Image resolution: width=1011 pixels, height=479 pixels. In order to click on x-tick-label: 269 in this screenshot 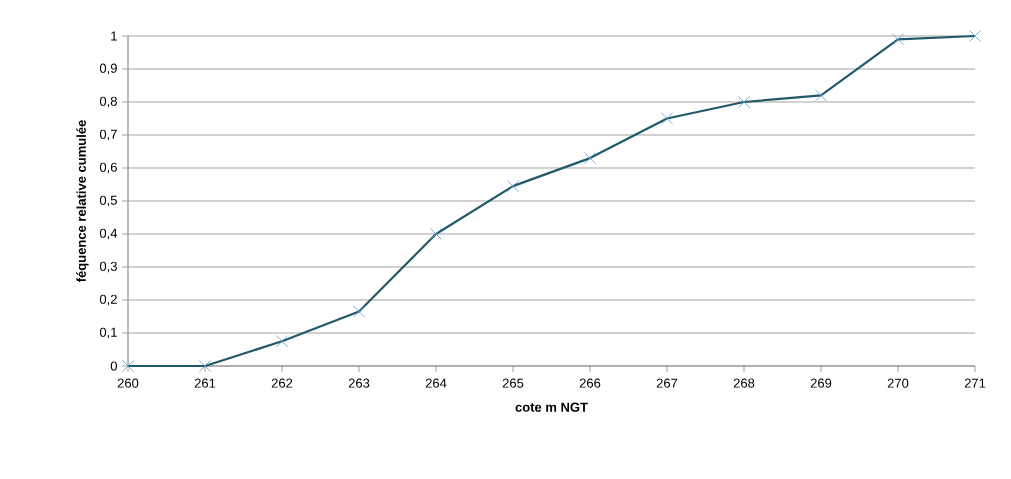, I will do `click(821, 383)`.